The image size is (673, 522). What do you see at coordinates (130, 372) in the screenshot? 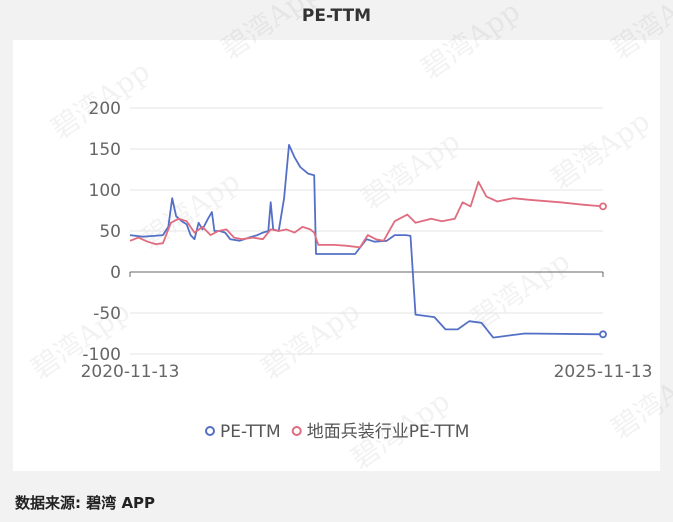
I see `x-tick-label: 2020-11-13` at bounding box center [130, 372].